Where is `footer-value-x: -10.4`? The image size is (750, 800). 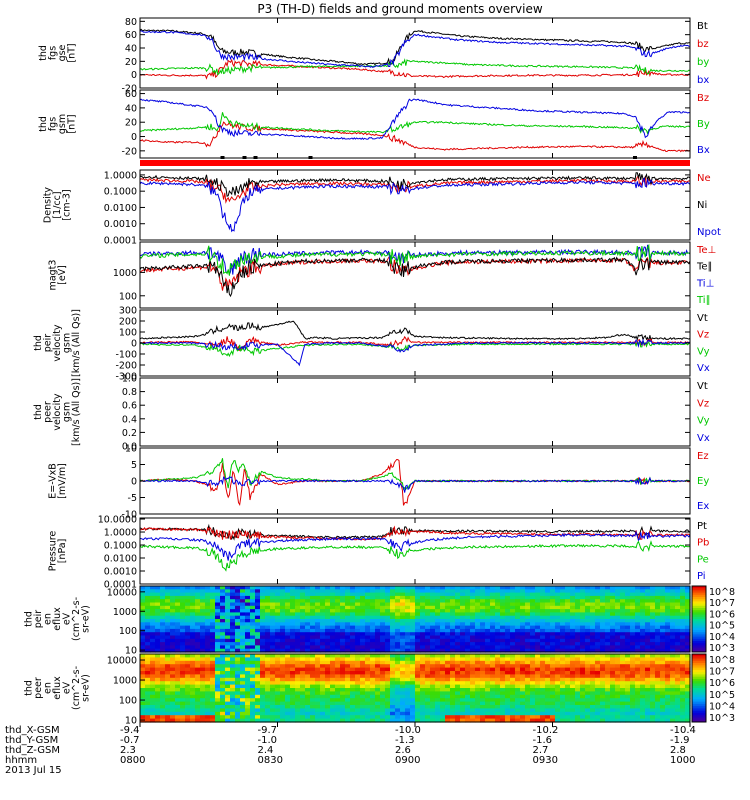
footer-value-x: -10.4 is located at coordinates (683, 730).